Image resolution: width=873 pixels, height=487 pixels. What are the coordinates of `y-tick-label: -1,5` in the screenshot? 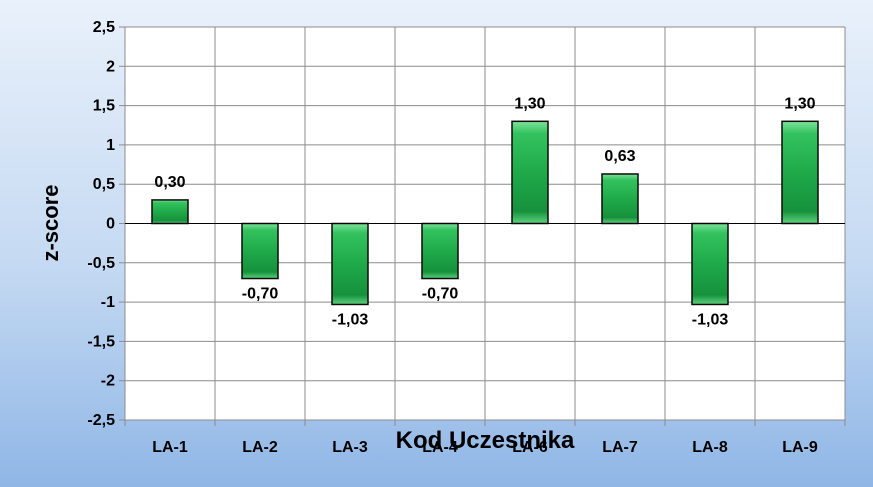 It's located at (101, 341).